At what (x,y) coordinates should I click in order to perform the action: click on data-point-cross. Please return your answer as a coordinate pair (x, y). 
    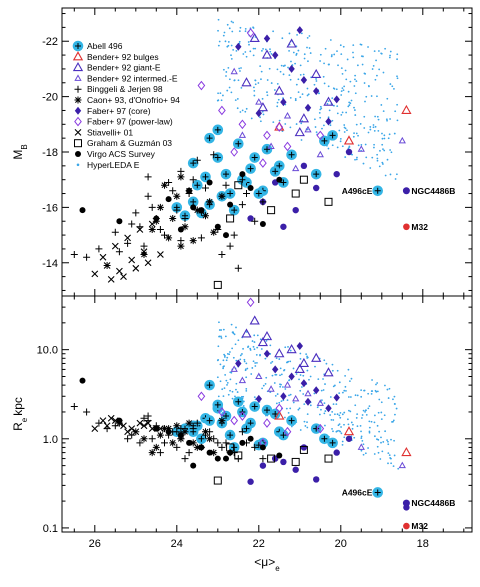
    Looking at the image, I should click on (242, 179).